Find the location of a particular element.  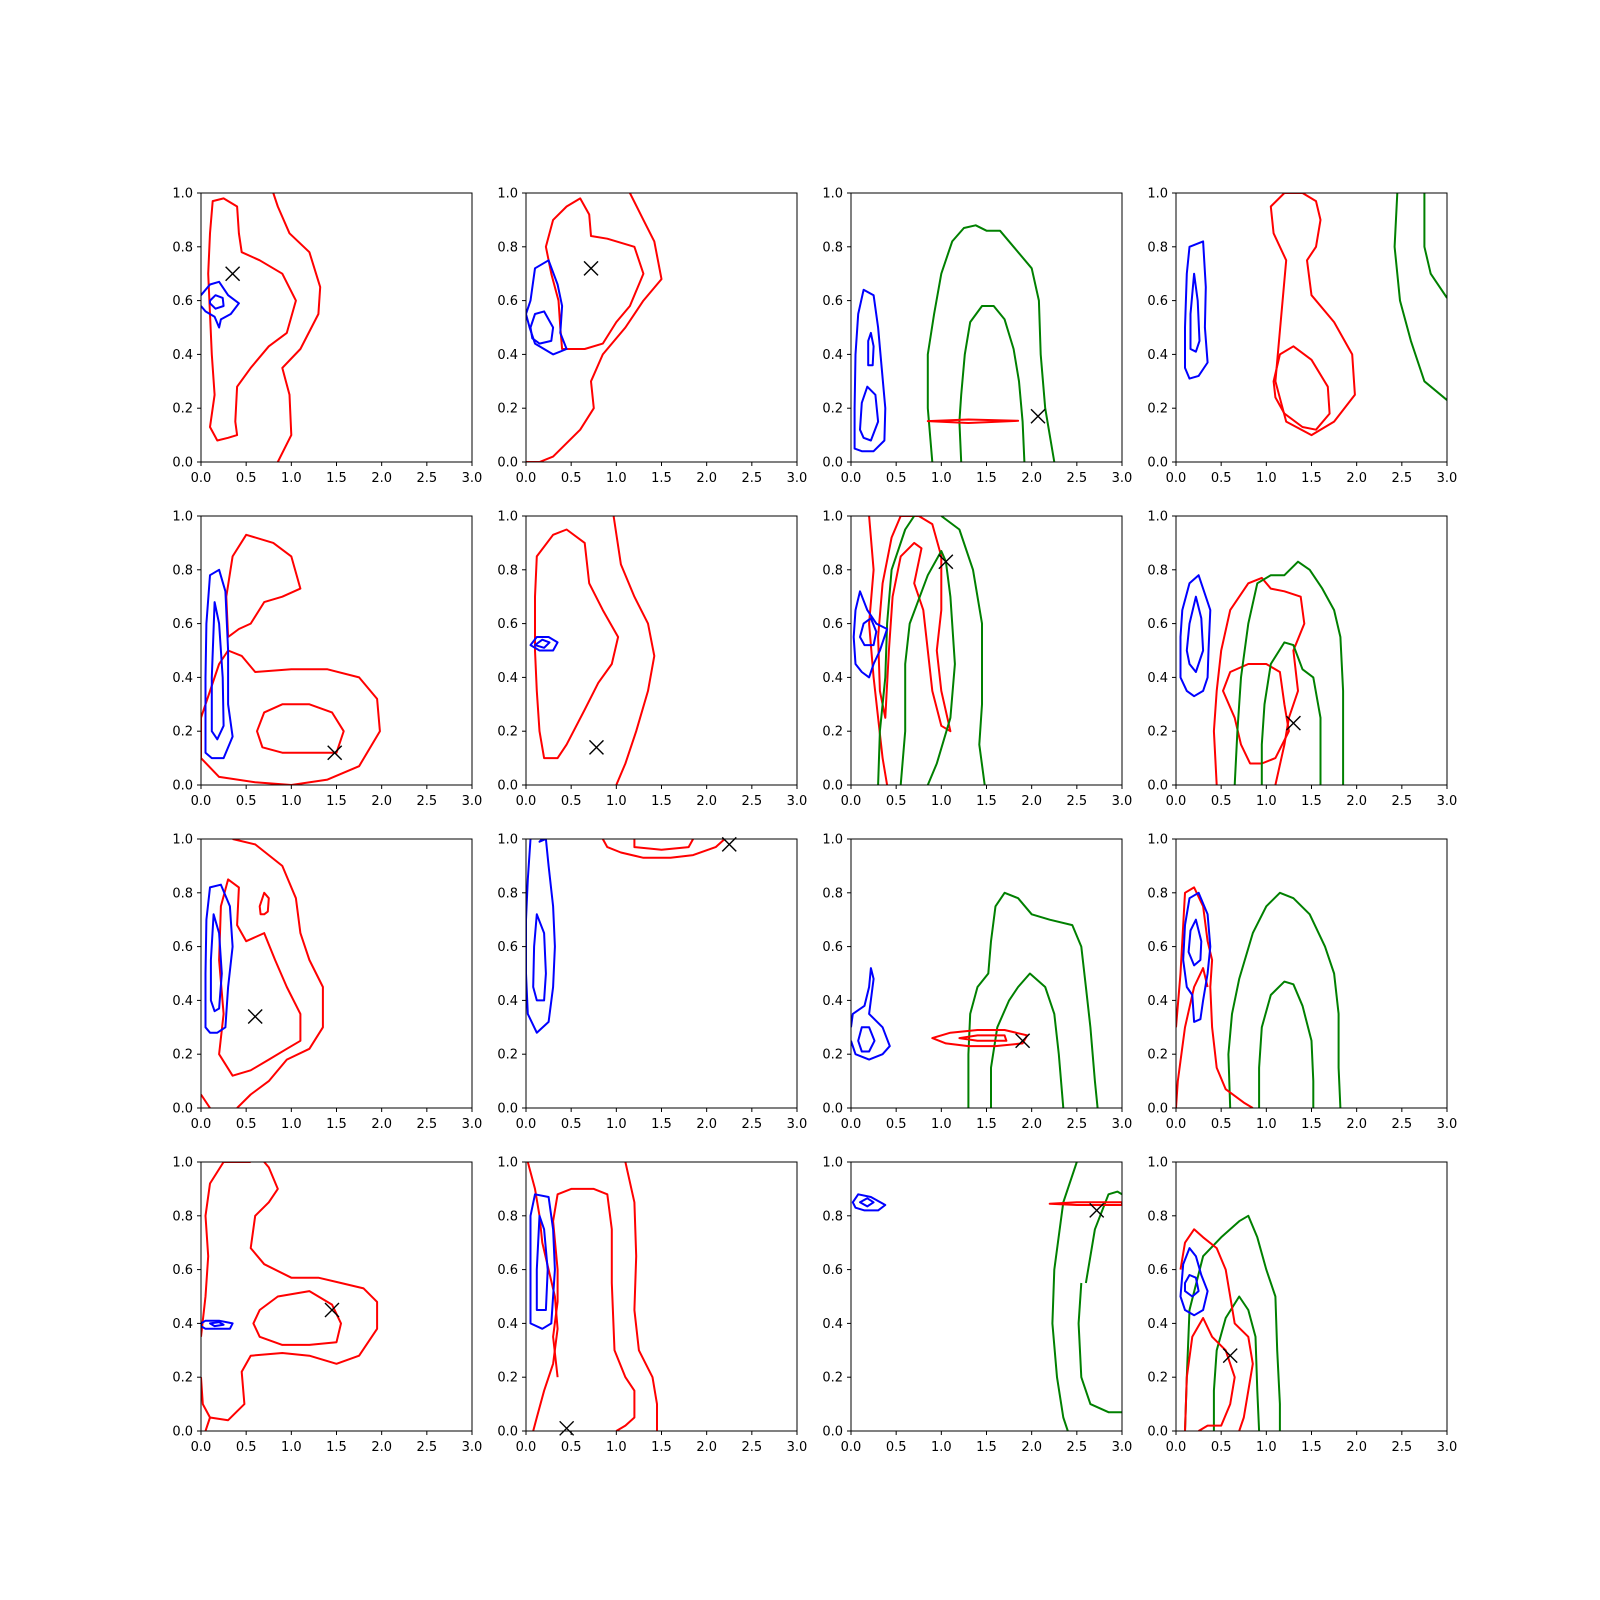

subplot-r3-c3: 0.0 0.5 1.0 1.5 2.0 2.5 3.0 0.0 0.2 0.4 0.6 0.8 1.0 is located at coordinates (977, 983).